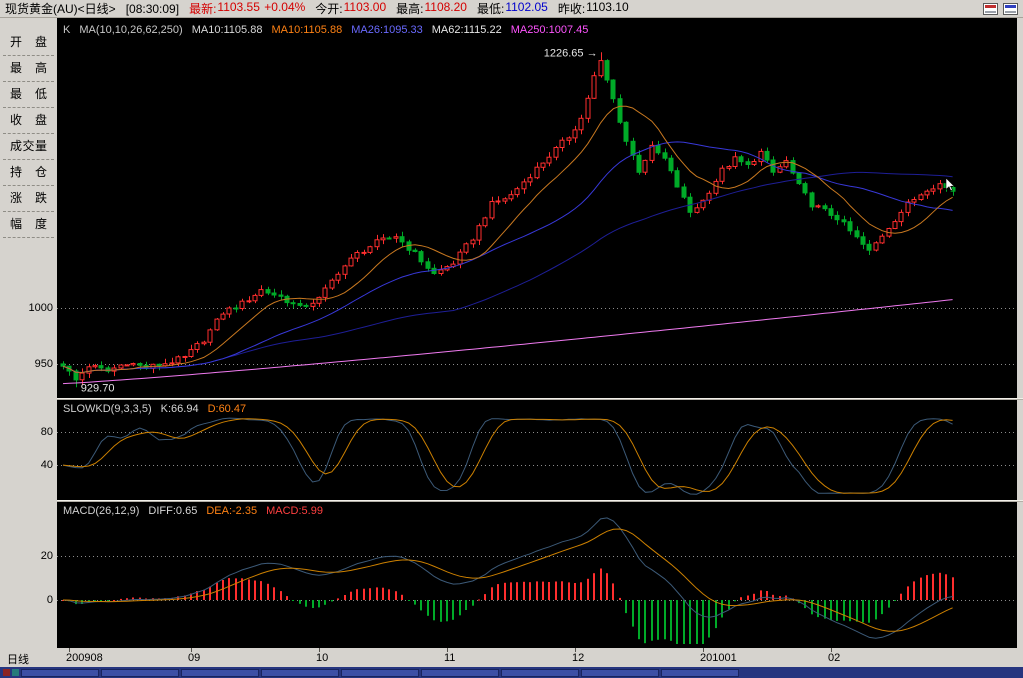 This screenshot has height=678, width=1023. I want to click on y-axis-label: 20, so click(46, 556).